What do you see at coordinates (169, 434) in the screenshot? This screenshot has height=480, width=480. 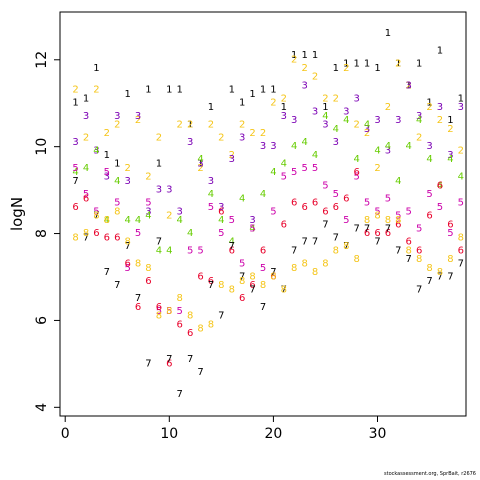 I see `x-tick-label: 10` at bounding box center [169, 434].